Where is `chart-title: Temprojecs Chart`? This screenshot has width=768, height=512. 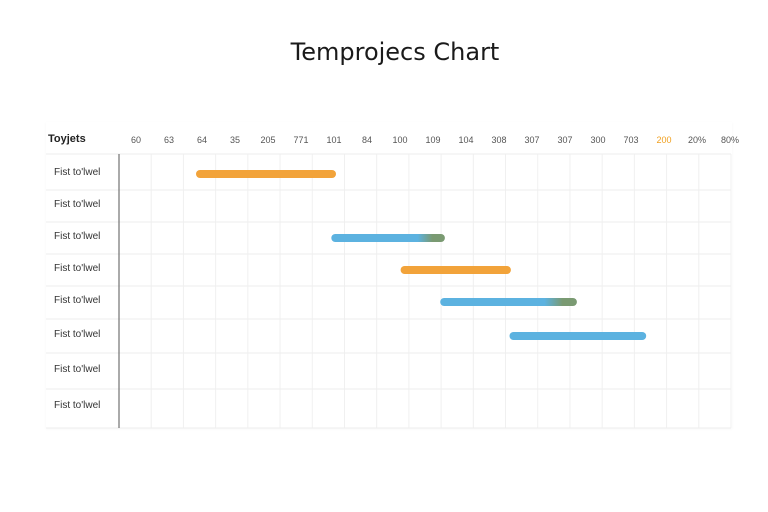
chart-title: Temprojecs Chart is located at coordinates (395, 52).